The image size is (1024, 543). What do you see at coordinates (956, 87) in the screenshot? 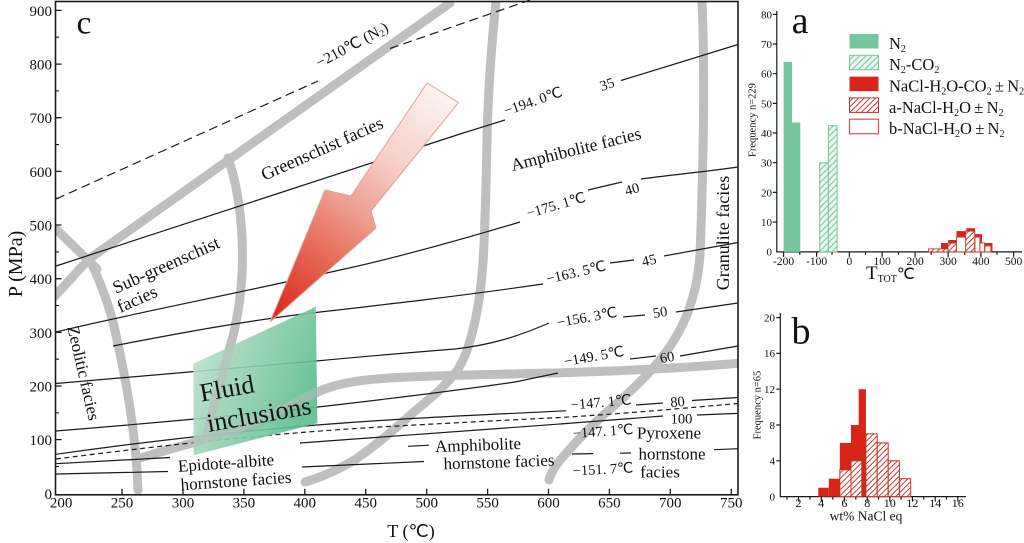
I see `svg-text: NaCl-H2O-CO2 ± N2` at bounding box center [956, 87].